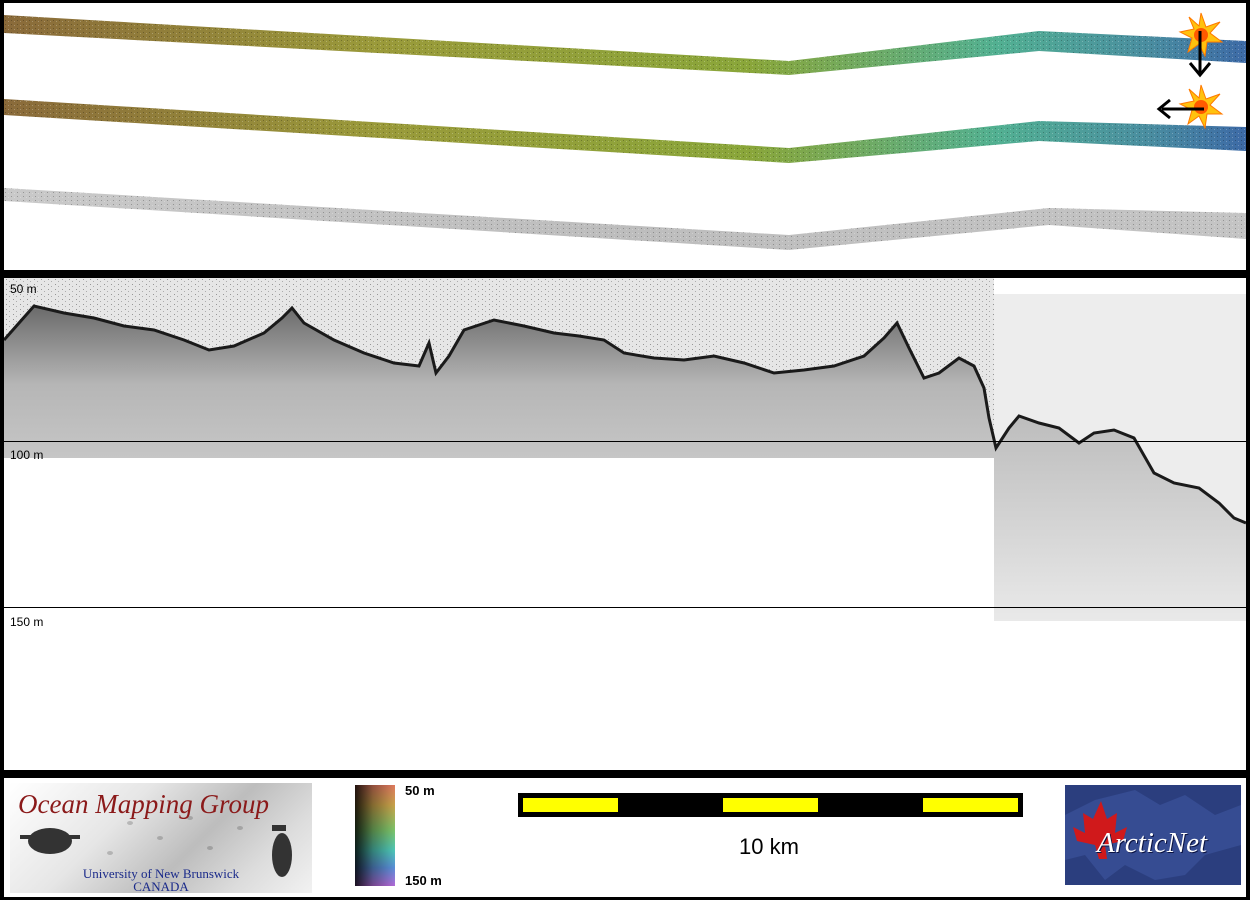  I want to click on arrow-left-icon, so click(1180, 109).